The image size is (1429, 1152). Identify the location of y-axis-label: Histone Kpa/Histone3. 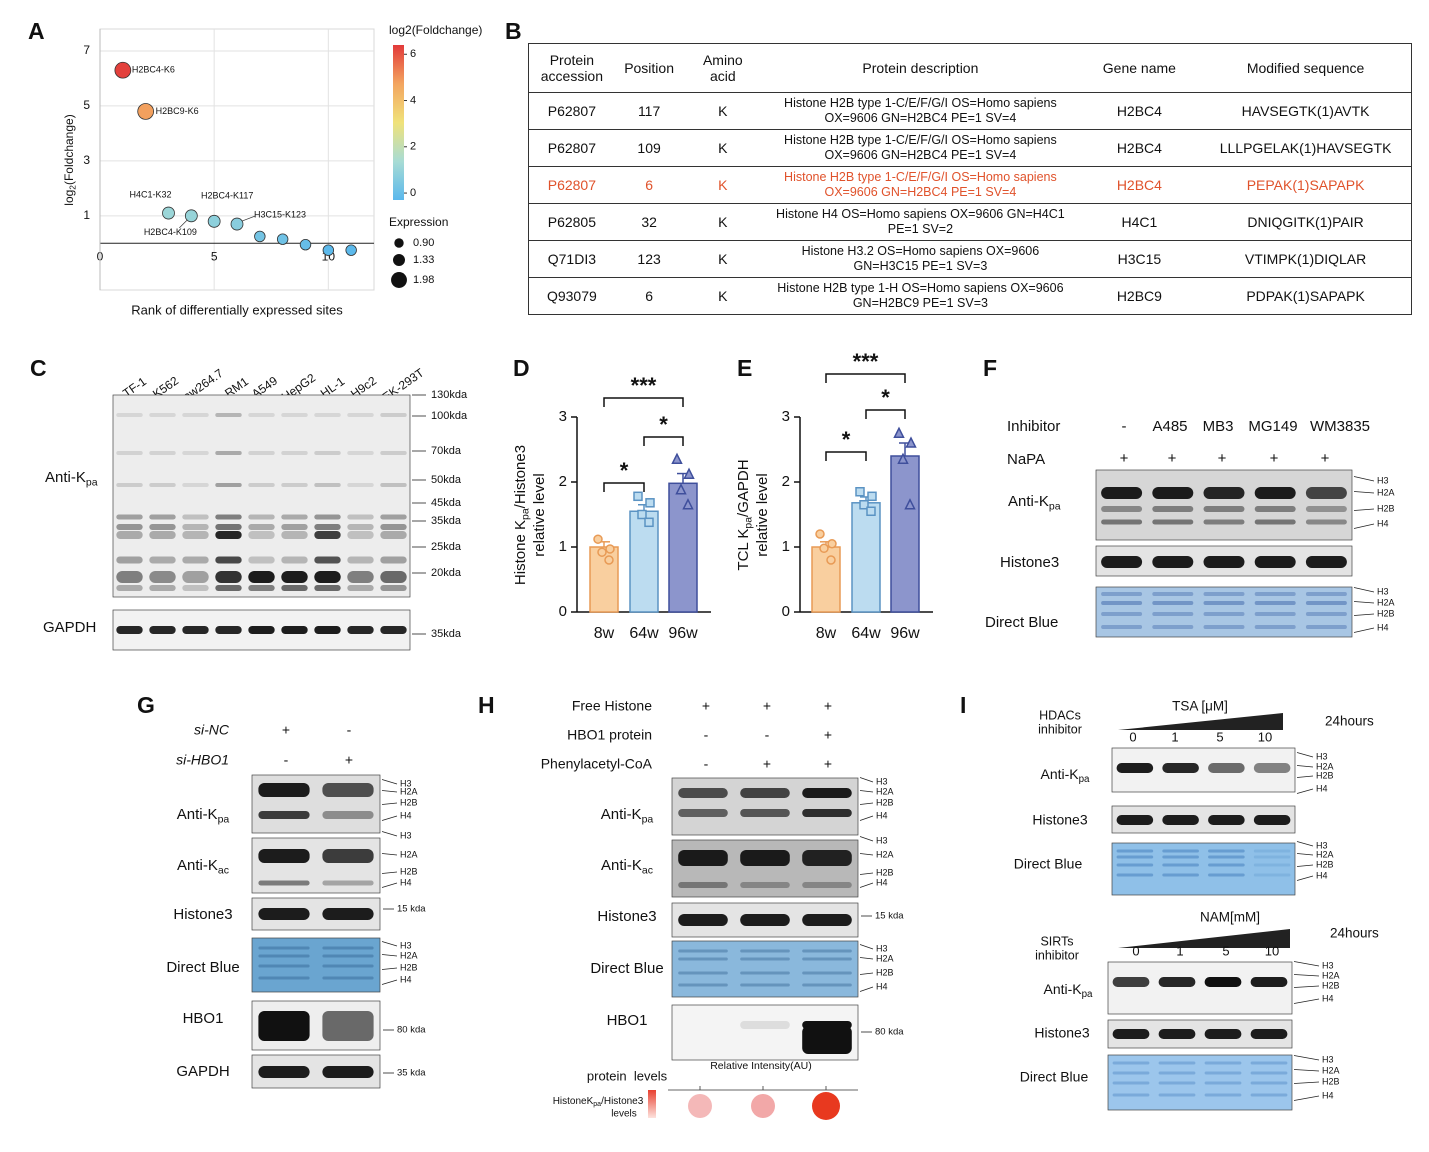
(521, 515).